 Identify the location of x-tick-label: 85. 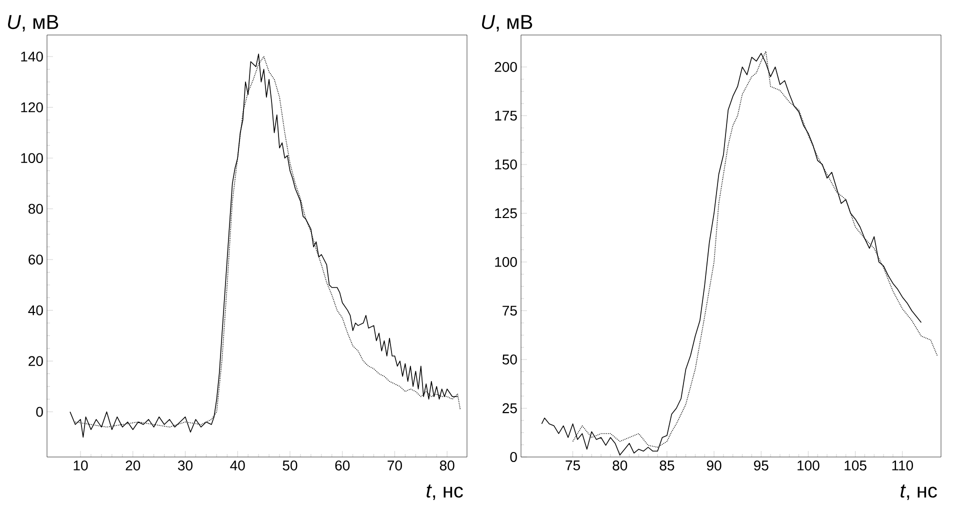
(667, 465).